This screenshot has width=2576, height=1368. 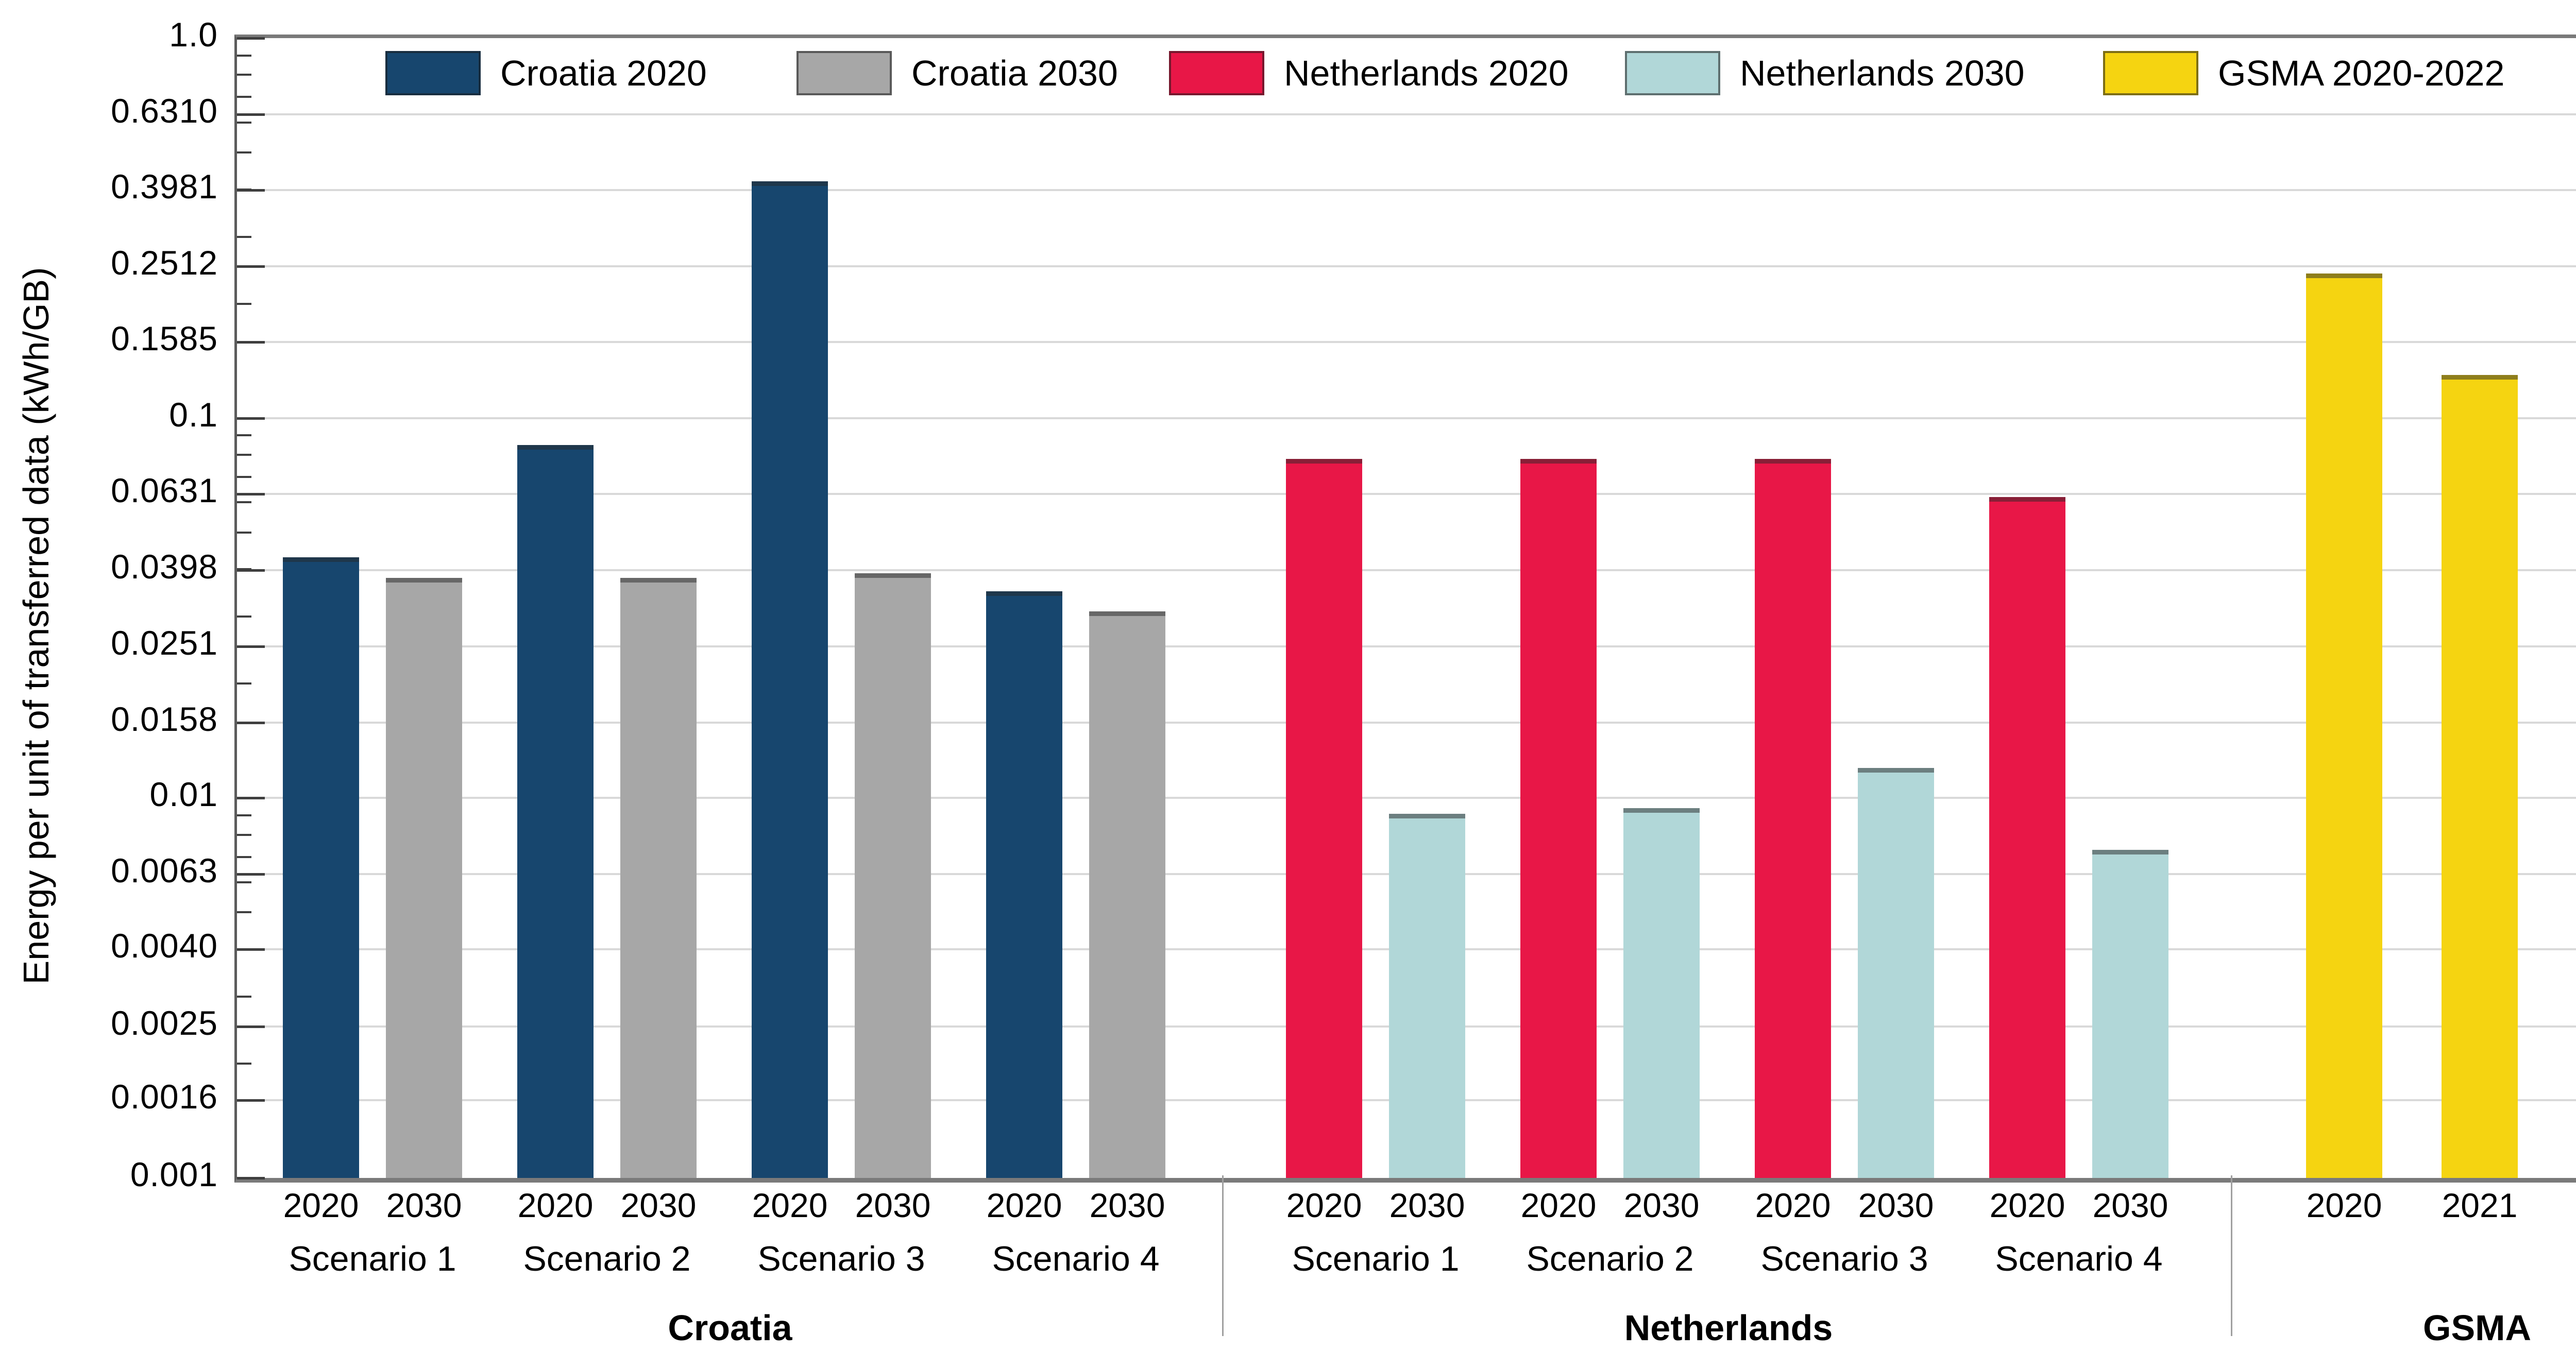 I want to click on legend-item-gsma-2020-2022: GSMA 2020-2022, so click(x=2303, y=73).